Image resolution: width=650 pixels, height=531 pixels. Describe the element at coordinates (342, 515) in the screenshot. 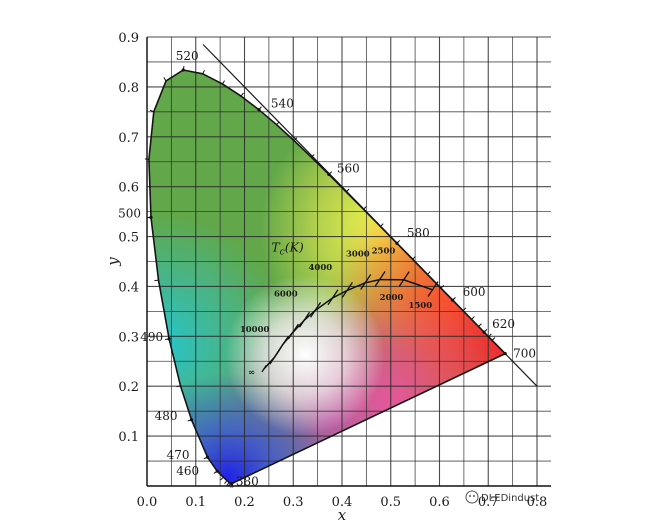

I see `x-axis-label: x` at that location.